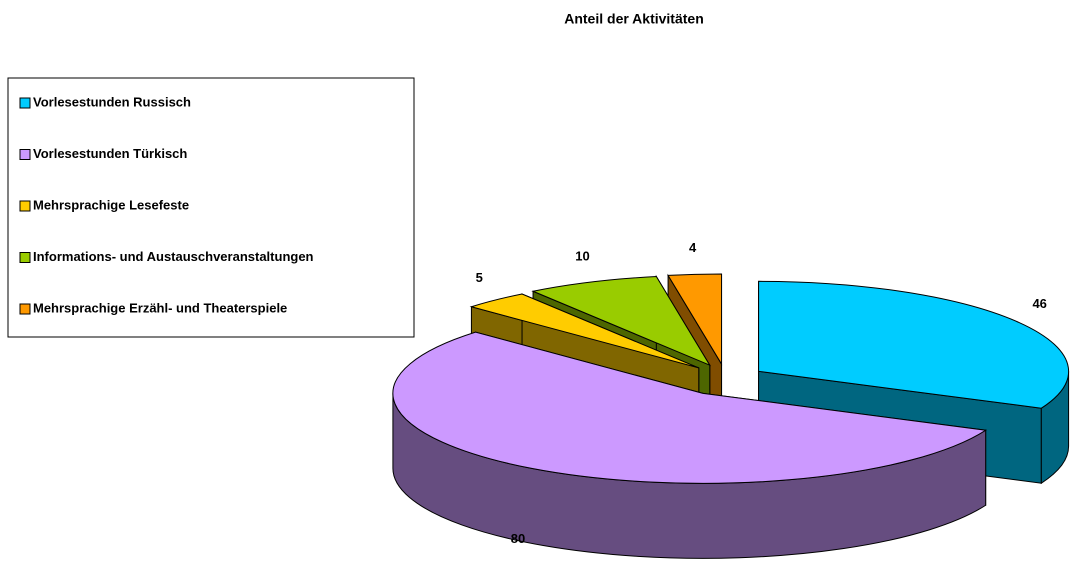 Image resolution: width=1078 pixels, height=562 pixels. What do you see at coordinates (160, 307) in the screenshot?
I see `legend-label: Mehrsprachige Erzähl- und Theaterspiele` at bounding box center [160, 307].